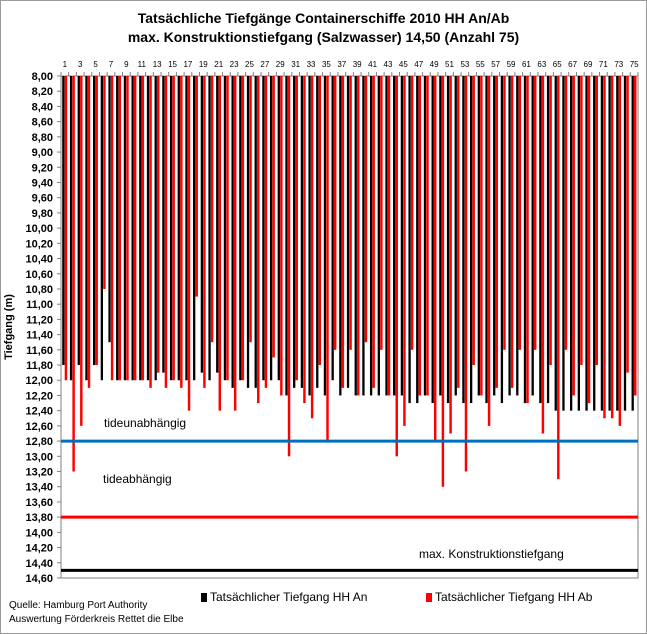 Image resolution: width=647 pixels, height=634 pixels. What do you see at coordinates (42, 168) in the screenshot?
I see `y-tick-label: 9,20` at bounding box center [42, 168].